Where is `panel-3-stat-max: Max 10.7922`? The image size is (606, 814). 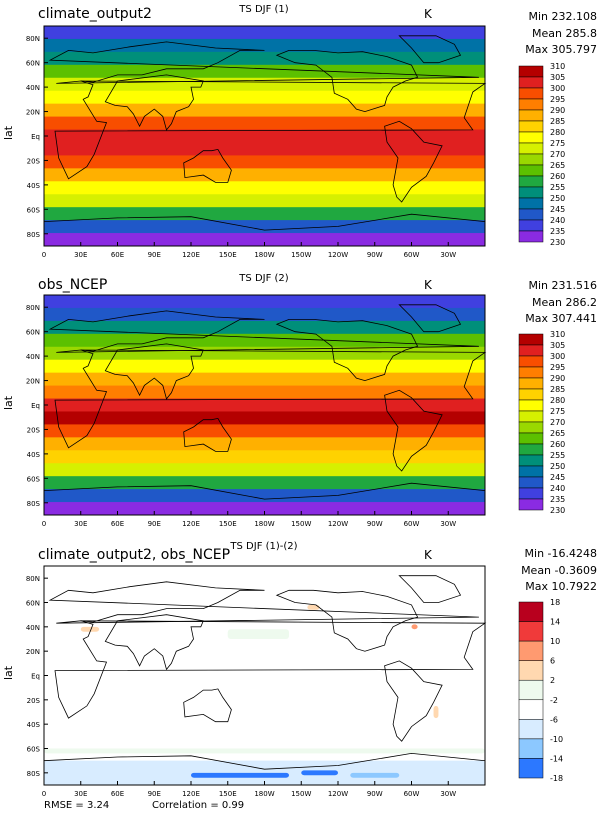 panel-3-stat-max: Max 10.7922 is located at coordinates (561, 586).